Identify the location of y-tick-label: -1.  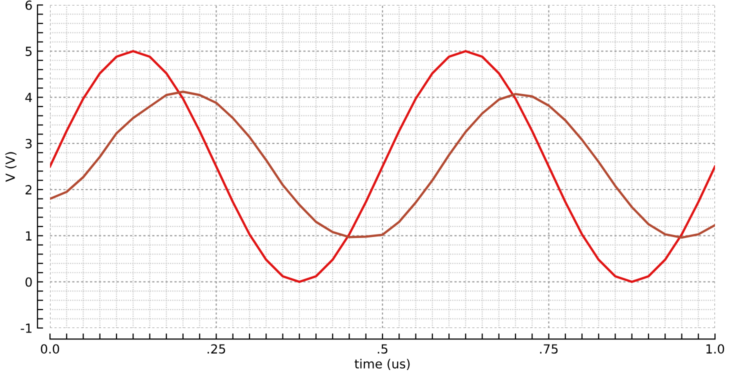
(26, 328).